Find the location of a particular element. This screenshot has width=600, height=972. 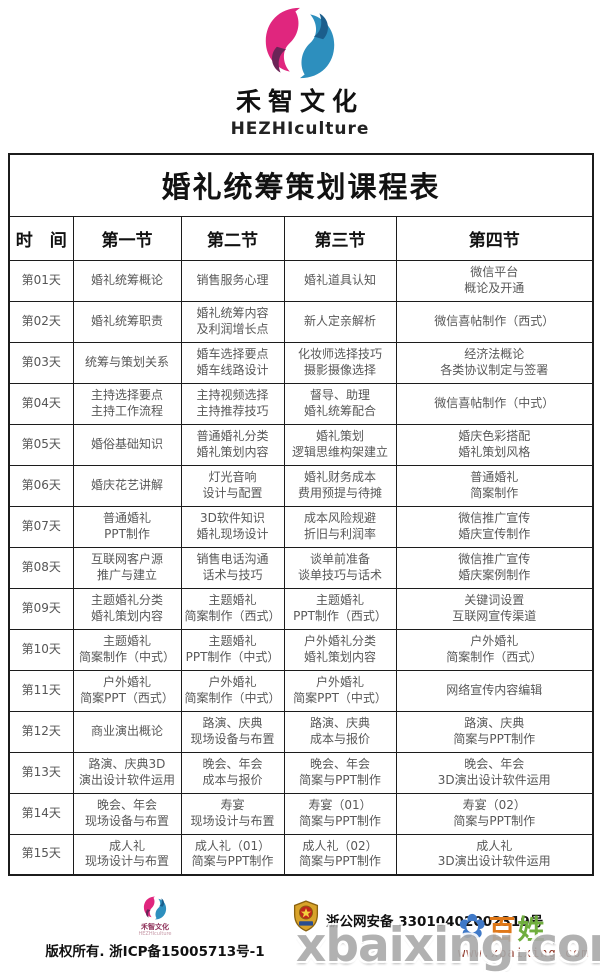

course-cell: 寿宴（02） 简案与PPT制作 is located at coordinates (494, 813).